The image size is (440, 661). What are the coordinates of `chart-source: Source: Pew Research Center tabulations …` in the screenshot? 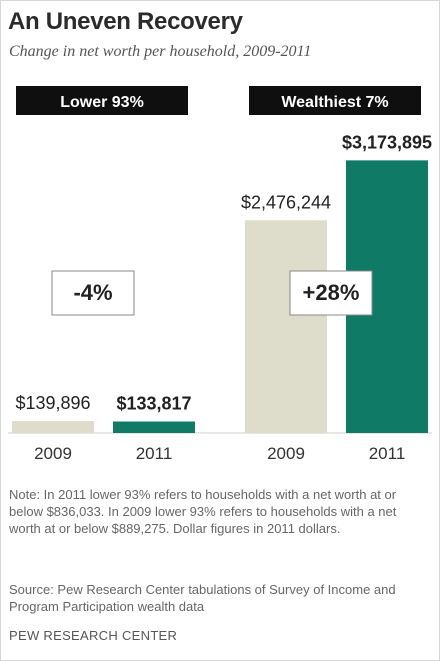 It's located at (202, 598).